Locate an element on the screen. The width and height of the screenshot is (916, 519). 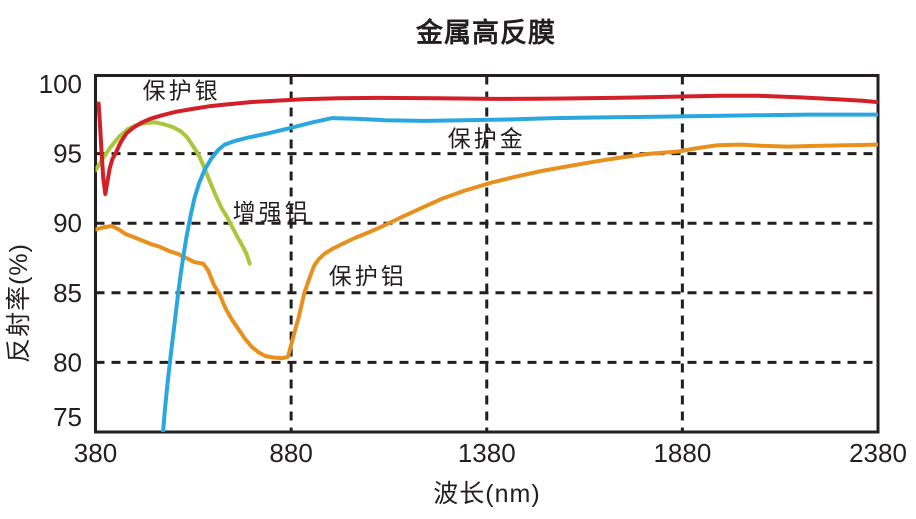
x-tick-label-2380: 2380 is located at coordinates (878, 453).